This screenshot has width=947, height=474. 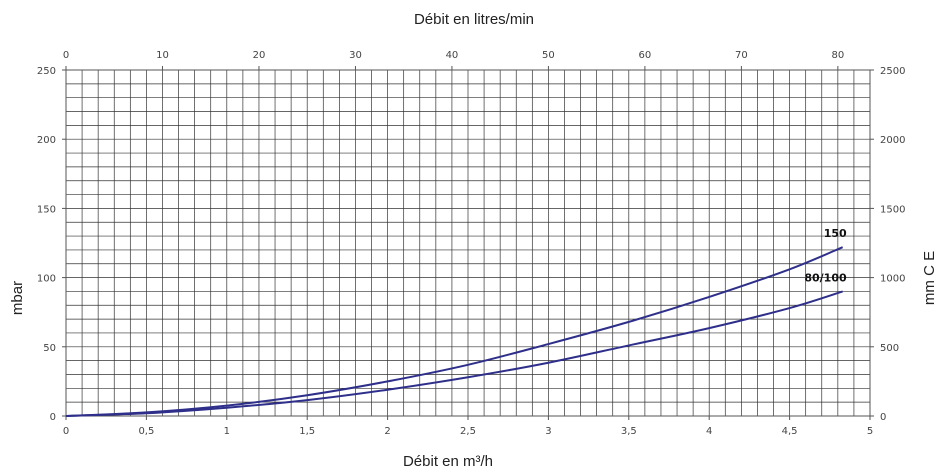 I want to click on series-label-2: 80/100, so click(x=825, y=277).